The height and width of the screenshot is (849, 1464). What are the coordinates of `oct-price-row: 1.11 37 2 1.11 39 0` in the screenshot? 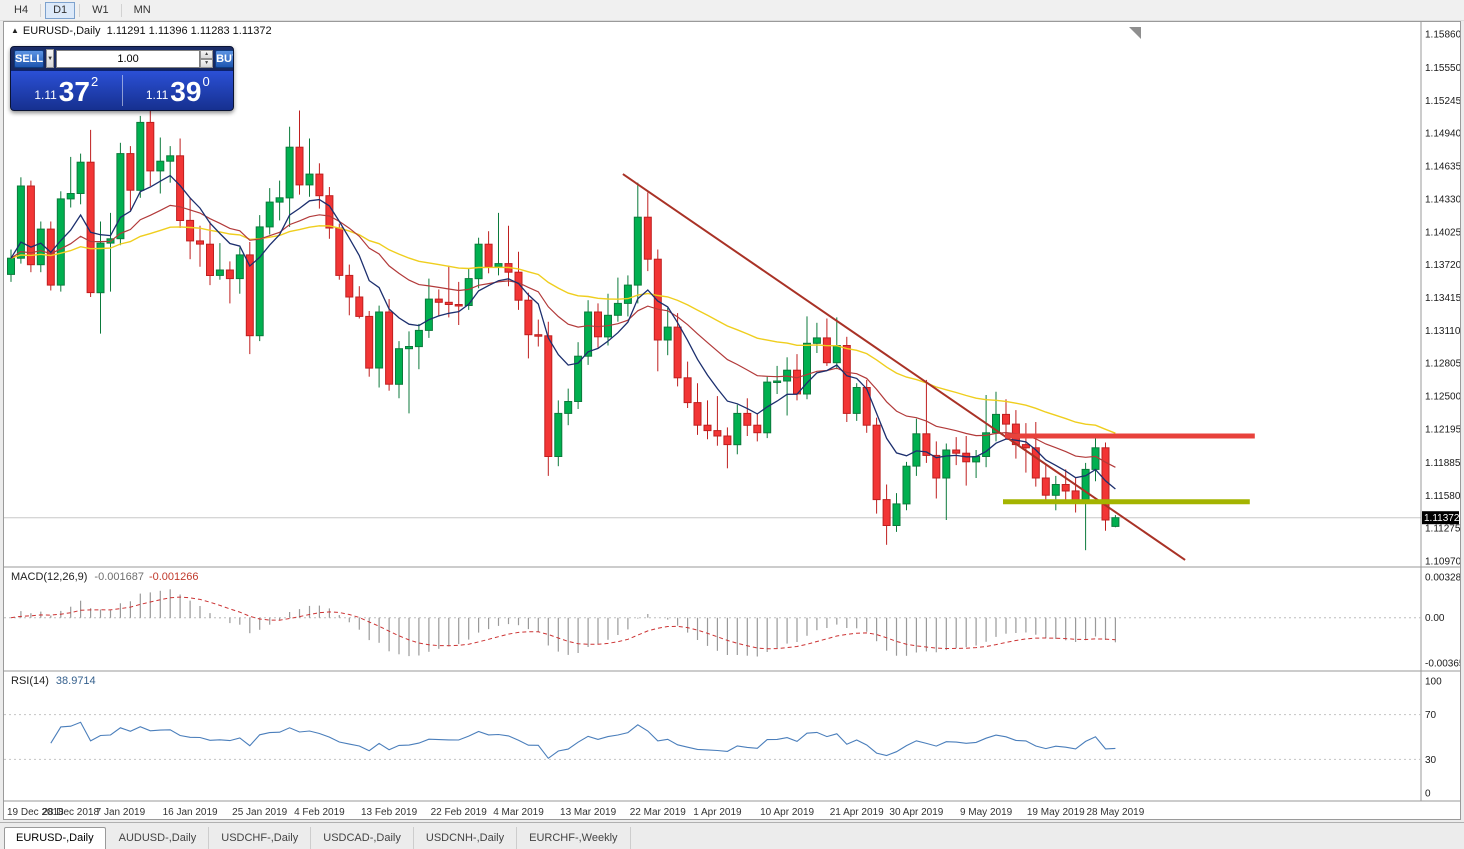 It's located at (122, 90).